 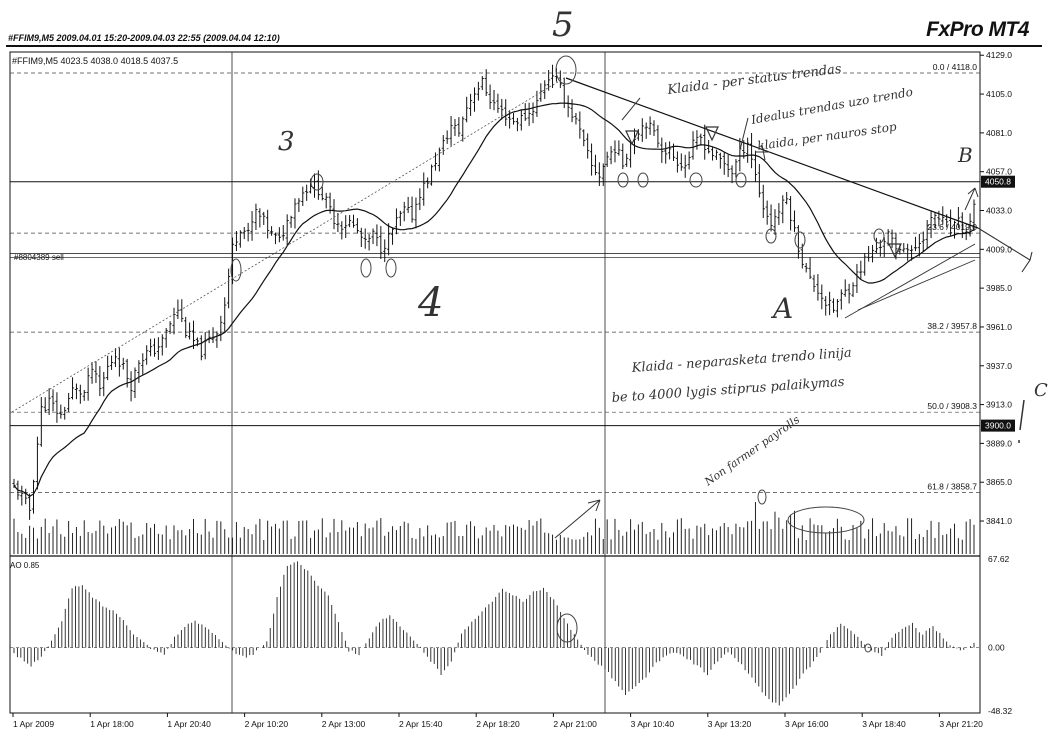 I want to click on handwritten-note: Klaida - per status trendas, so click(x=754, y=80).